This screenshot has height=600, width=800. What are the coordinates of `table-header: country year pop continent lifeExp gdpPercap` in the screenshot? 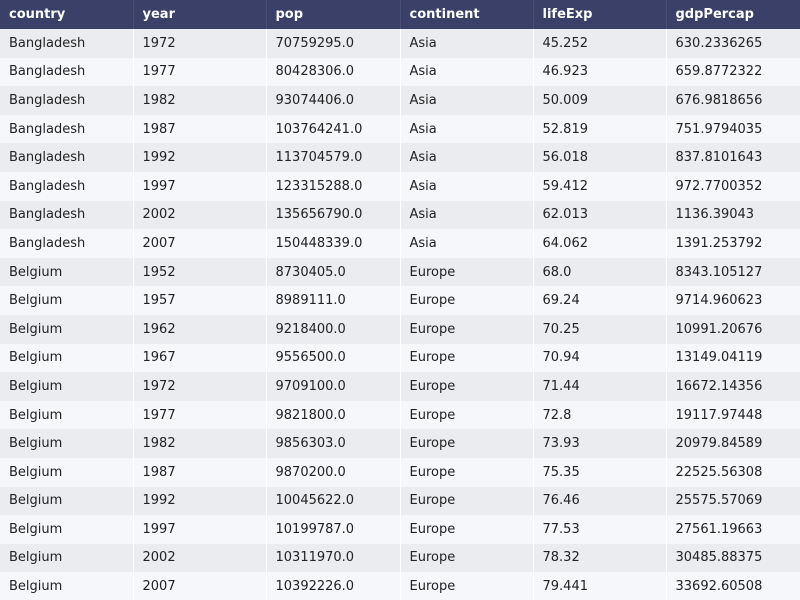 It's located at (400, 14).